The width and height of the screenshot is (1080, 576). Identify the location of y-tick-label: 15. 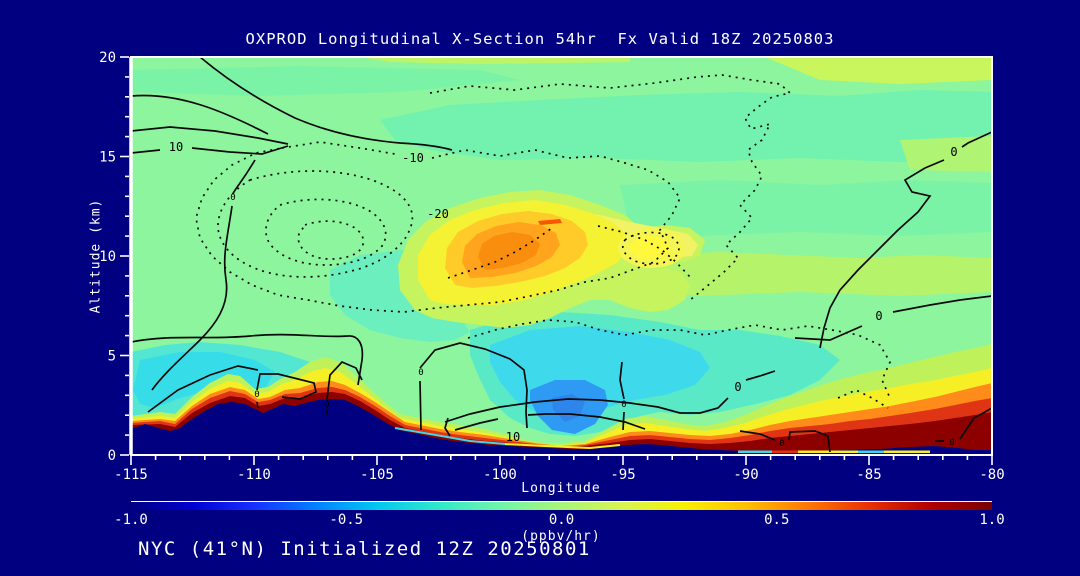
(107, 158).